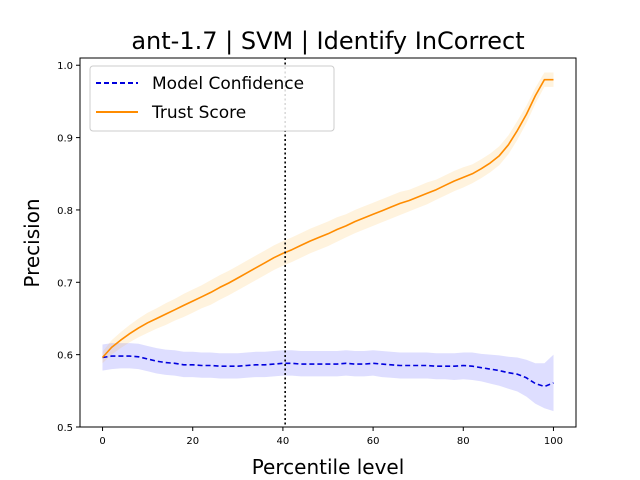  What do you see at coordinates (102, 441) in the screenshot?
I see `x-tick-label-0: 0` at bounding box center [102, 441].